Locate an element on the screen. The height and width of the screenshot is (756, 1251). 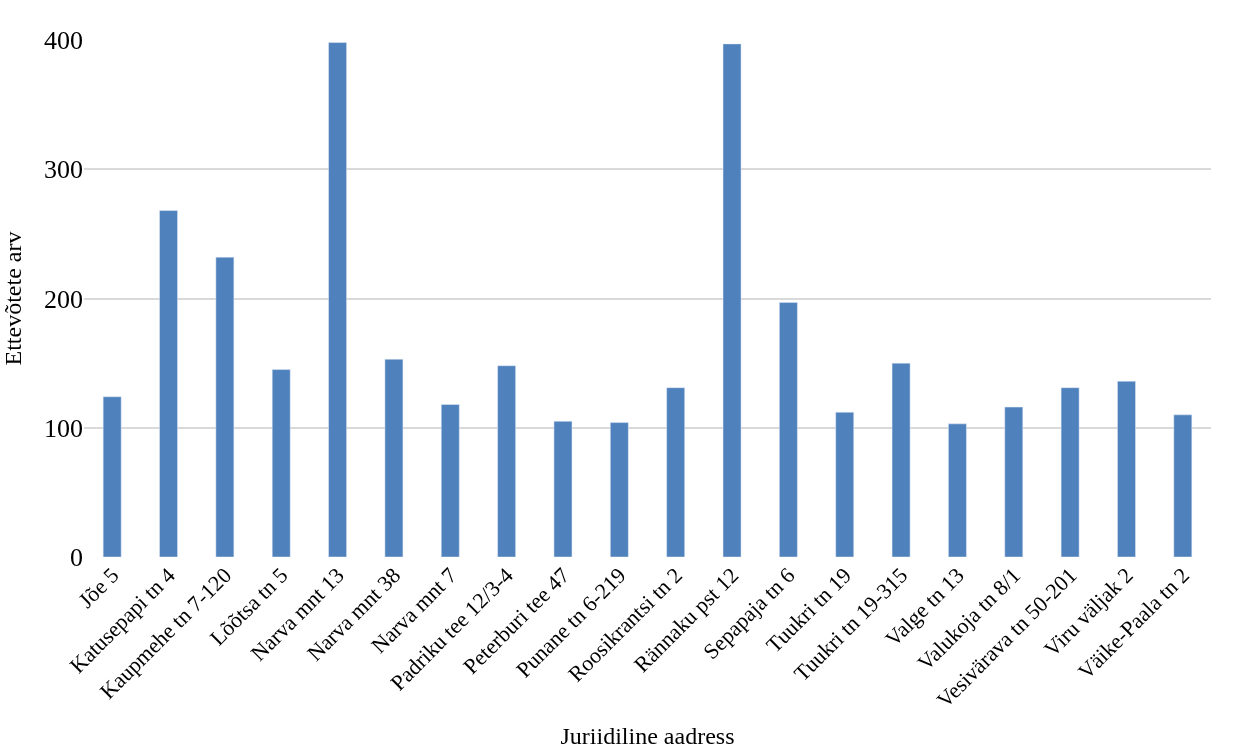
y-tick-label: 100 is located at coordinates (63, 428).